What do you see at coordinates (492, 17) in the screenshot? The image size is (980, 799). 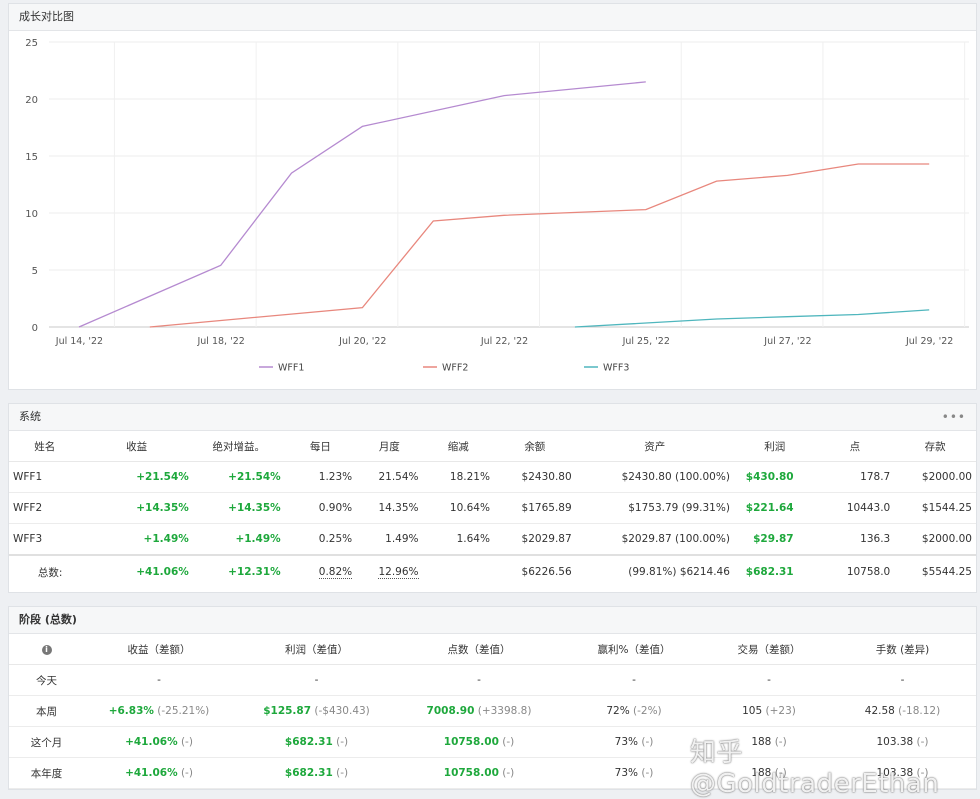 I see `growth-chart-title: 成长对比图` at bounding box center [492, 17].